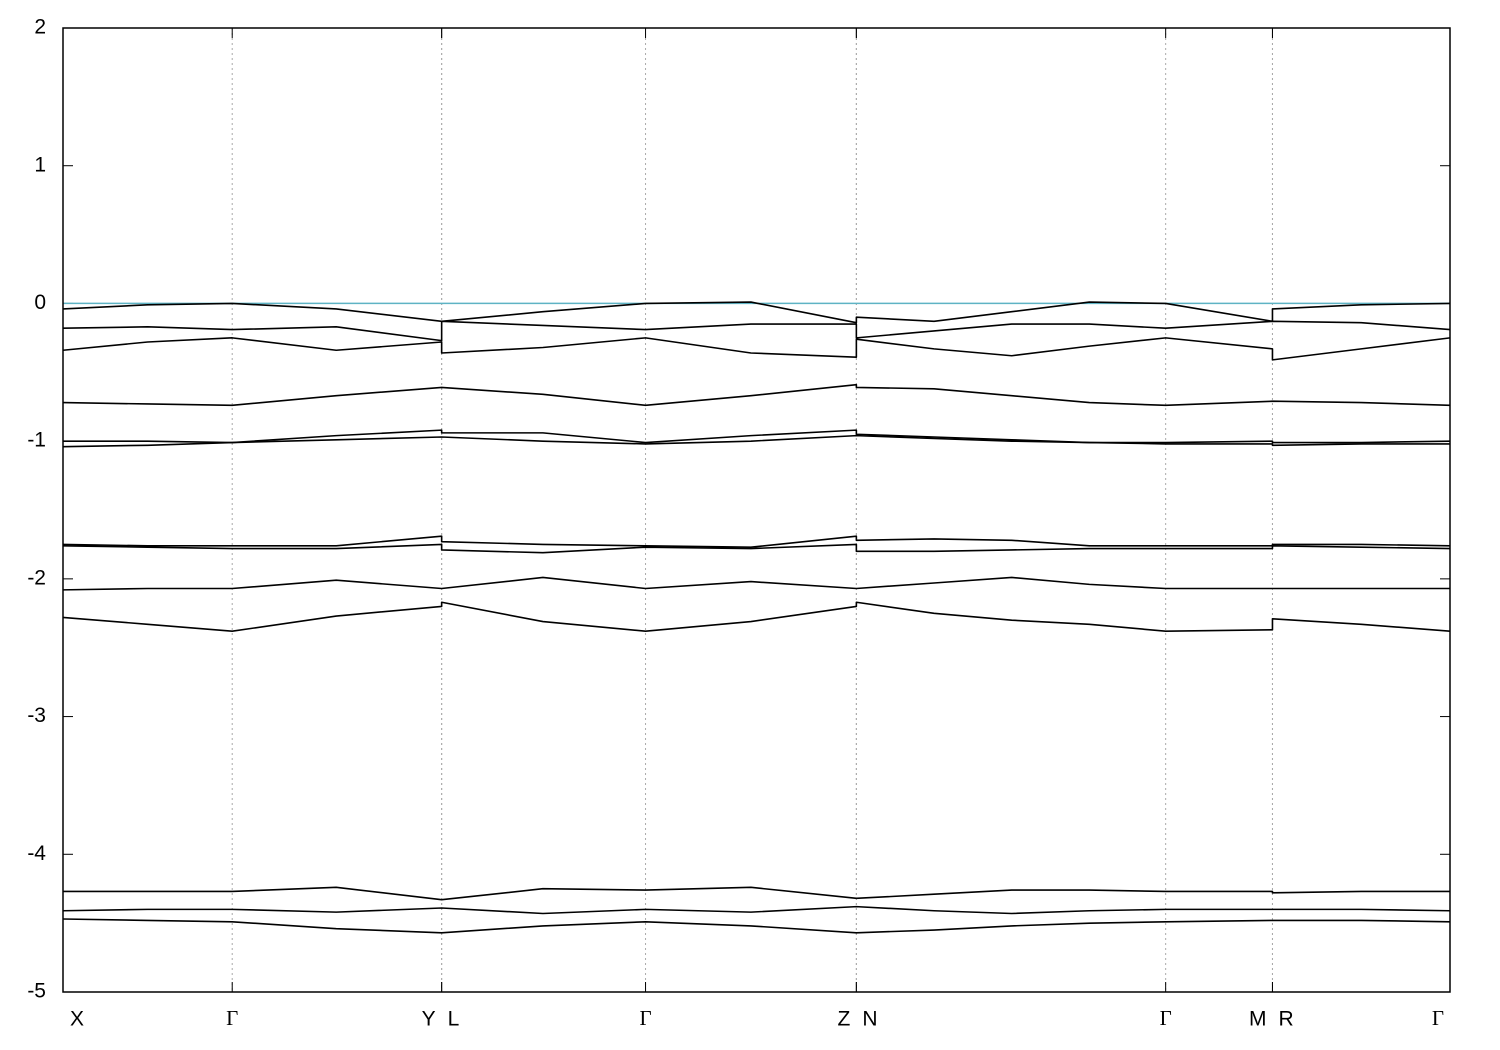 The height and width of the screenshot is (1050, 1500). I want to click on y-tick-label: -4, so click(36, 853).